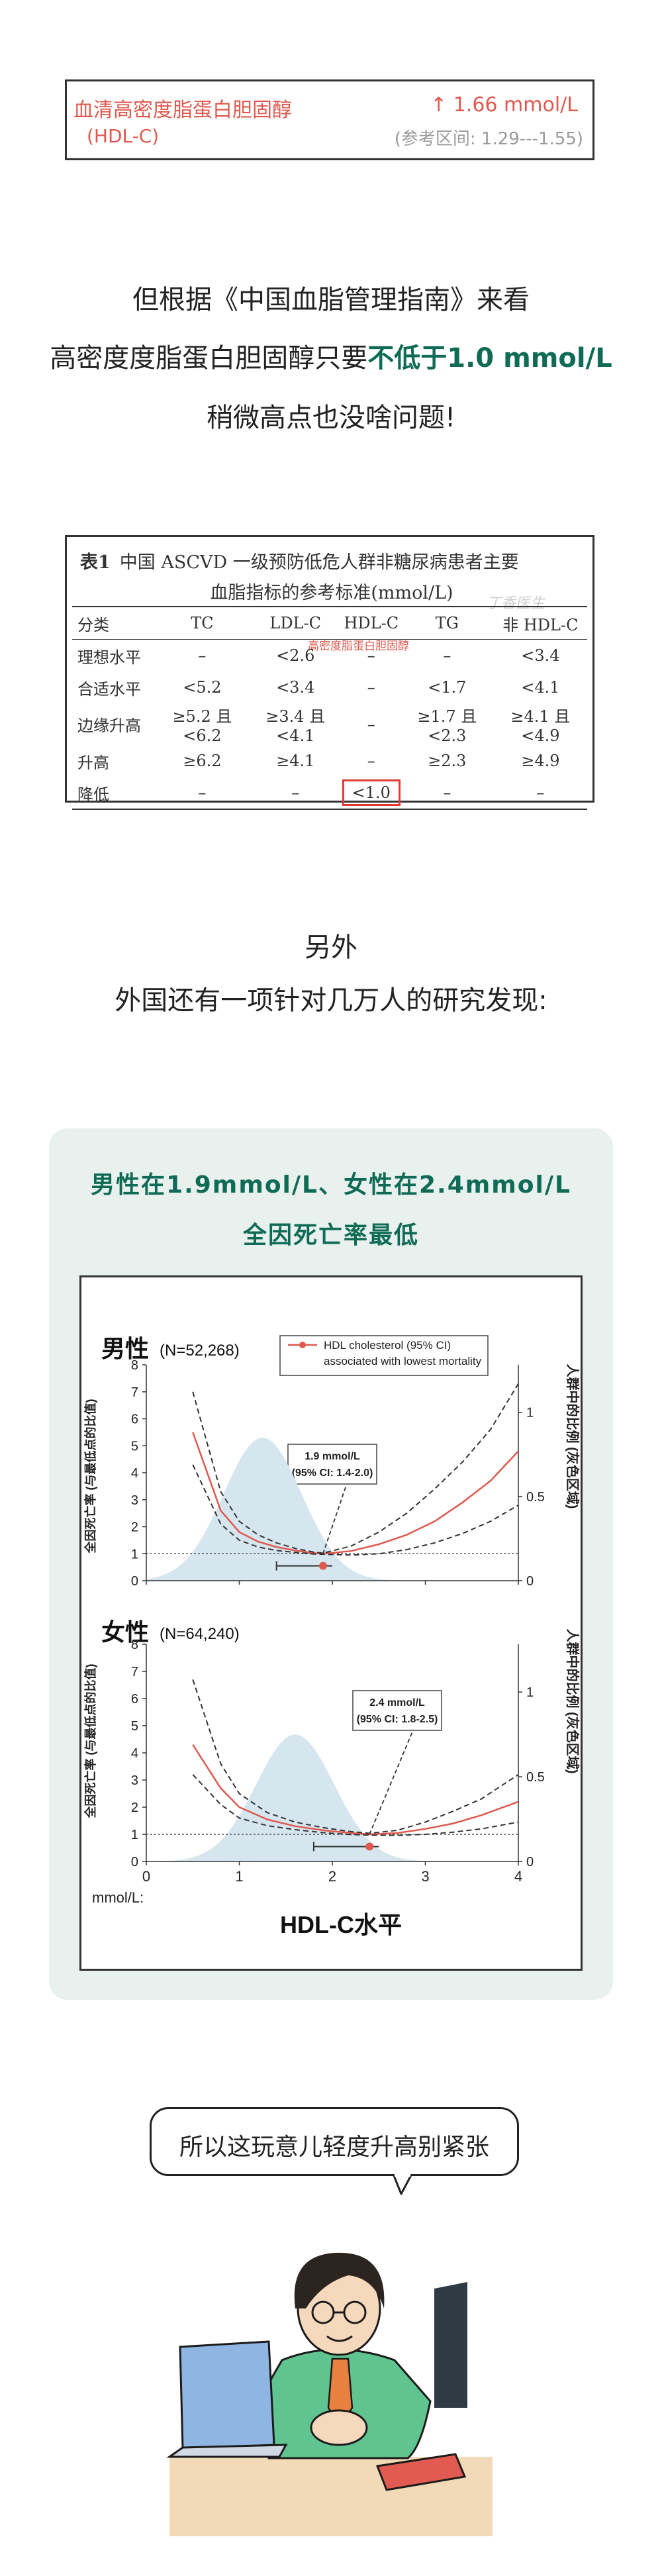 This screenshot has height=2576, width=662. Describe the element at coordinates (573, 1436) in the screenshot. I see `men-y2-axis-label: 人群中的比例 (灰色区域)` at that location.